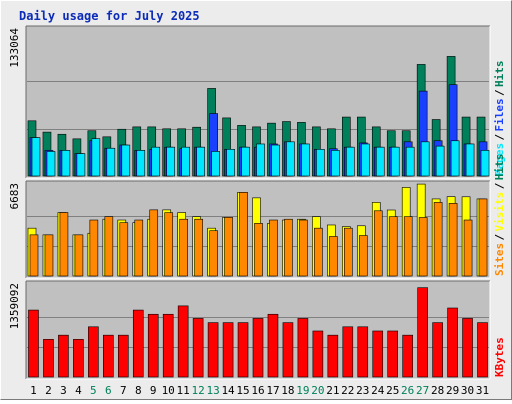 Image resolution: width=512 pixels, height=404 pixels. I want to click on day-label-22: 22, so click(347, 390).